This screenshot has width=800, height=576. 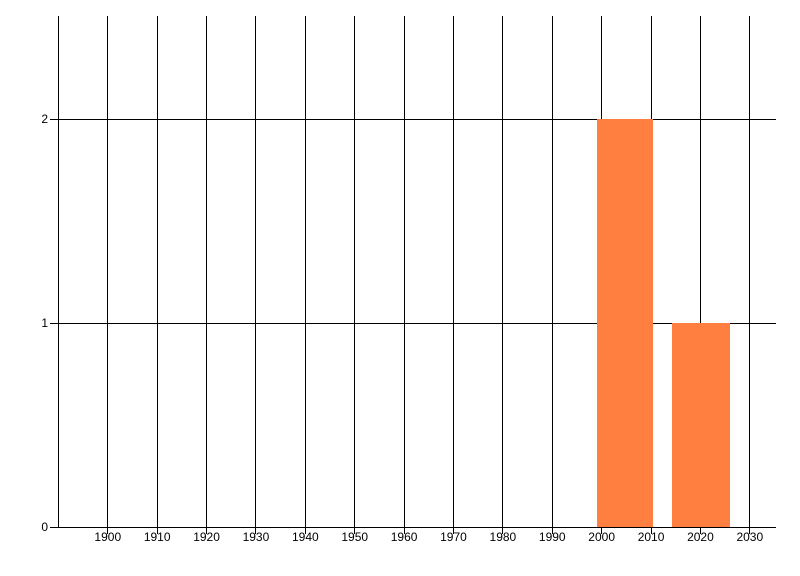 What do you see at coordinates (601, 537) in the screenshot?
I see `x-tick-label: 2000` at bounding box center [601, 537].